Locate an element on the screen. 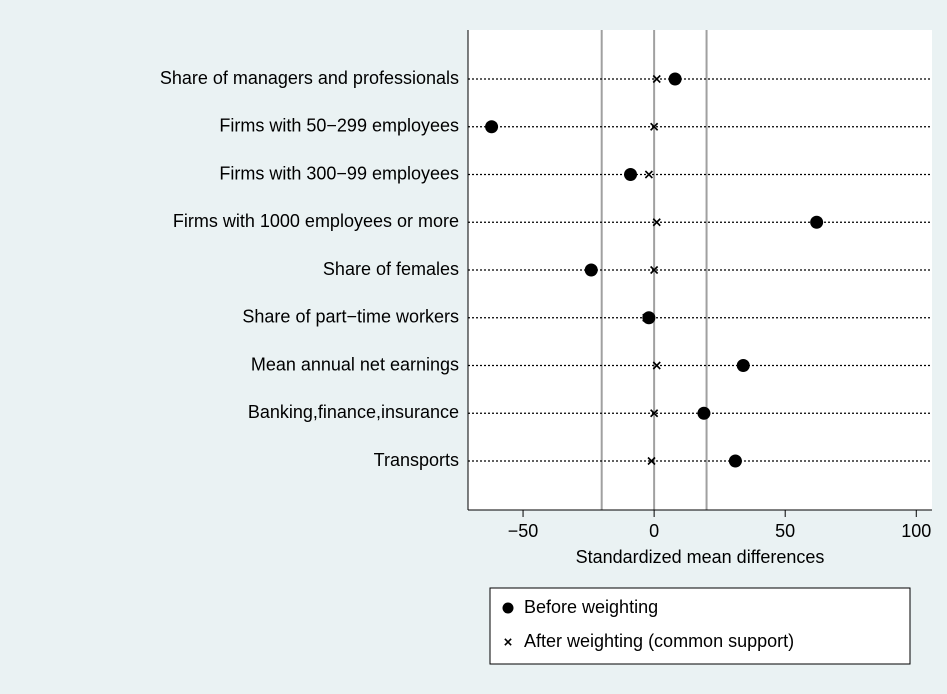 This screenshot has width=947, height=694. x-tick-label: 100 is located at coordinates (916, 531).